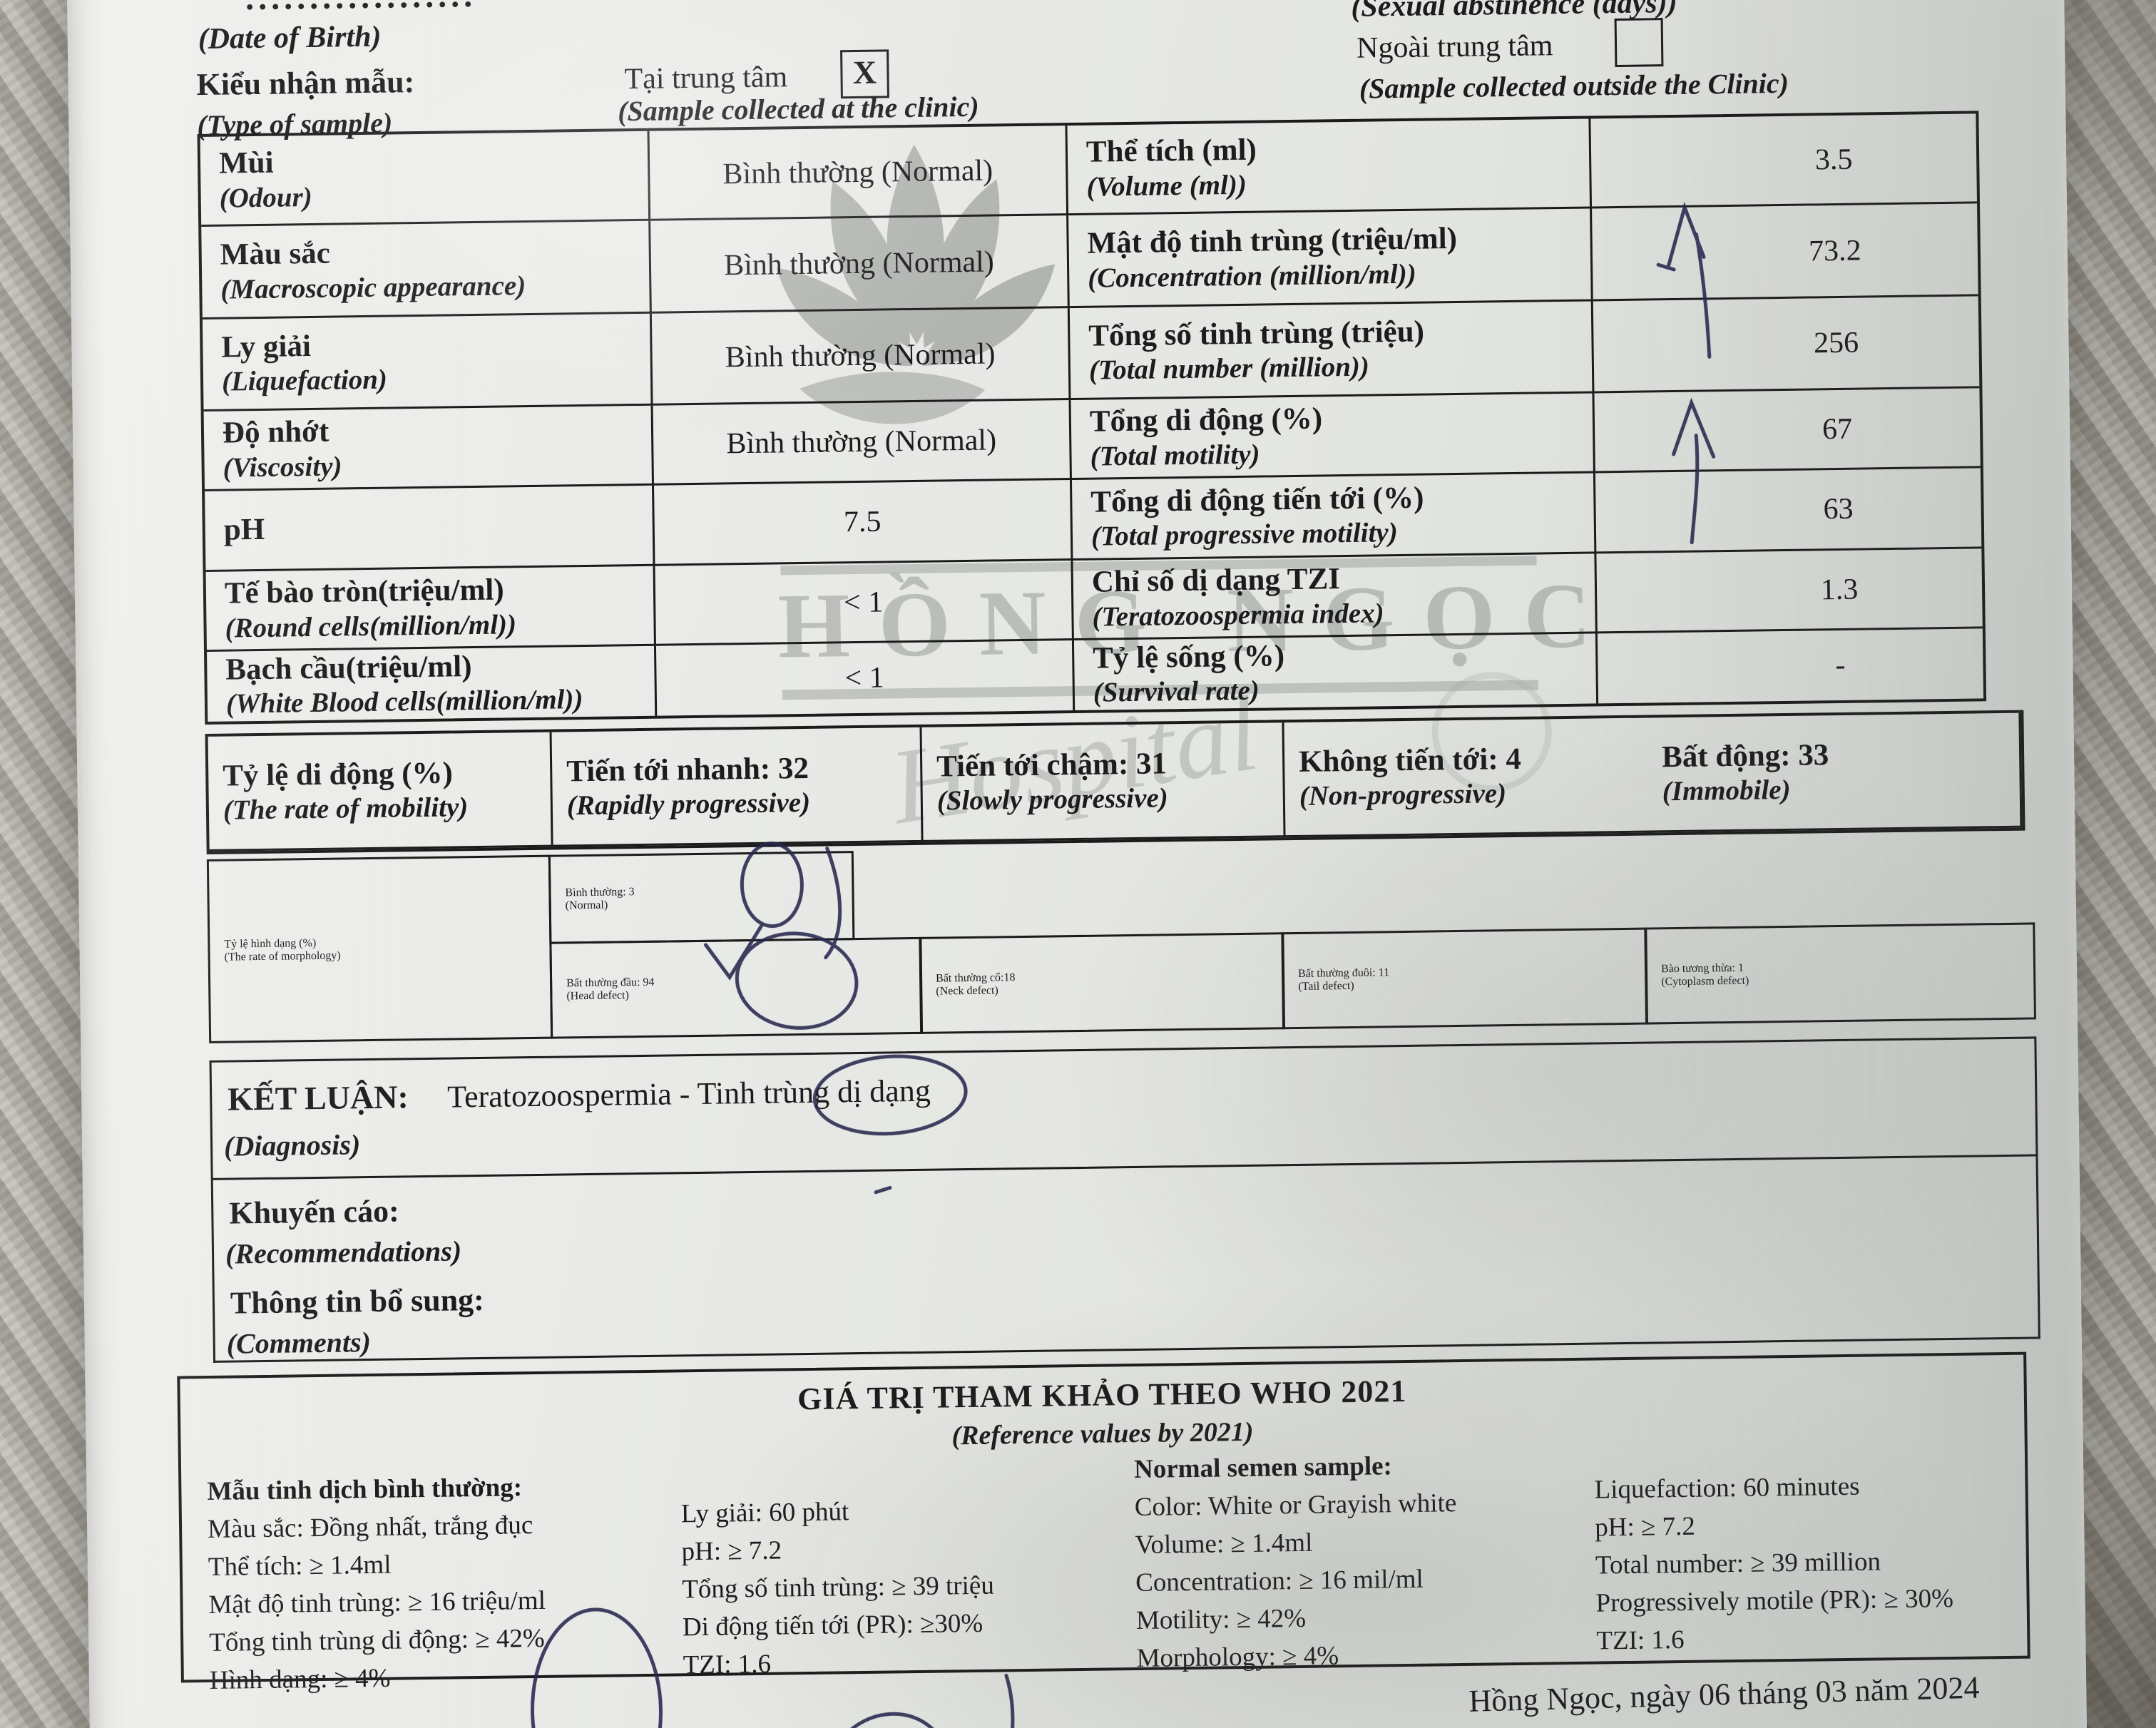  Describe the element at coordinates (1574, 85) in the screenshot. I see `outside-clinic-sublabel: (Sample collected outside the Clinic)` at that location.